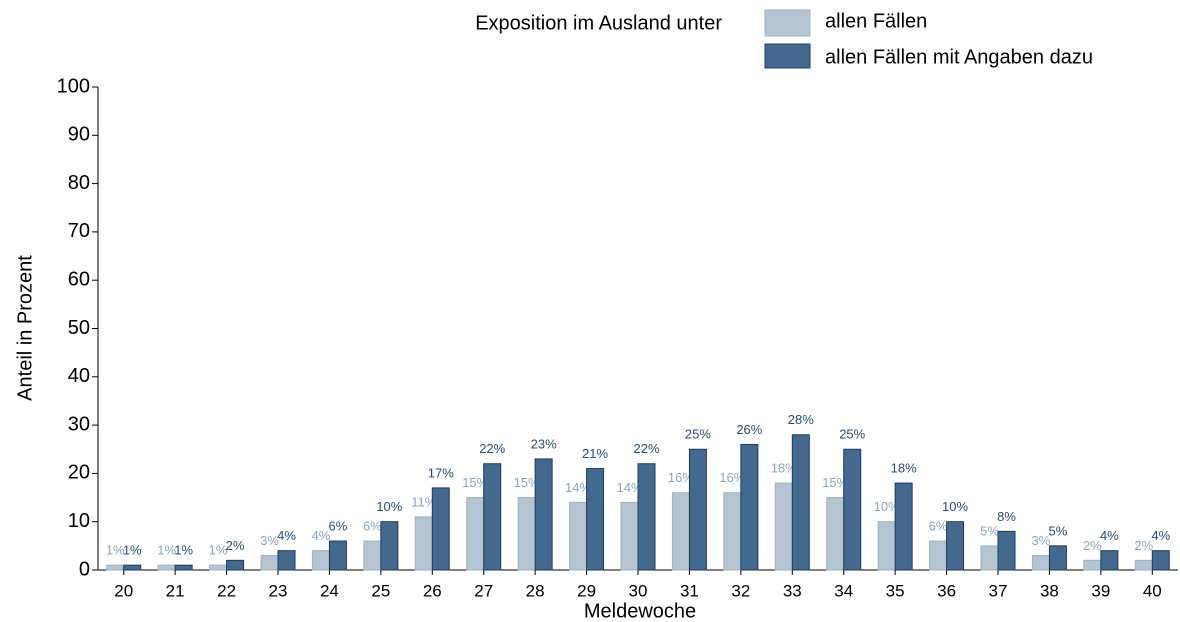 This screenshot has height=622, width=1180. Describe the element at coordinates (79, 183) in the screenshot. I see `y-tick-label: 80` at that location.